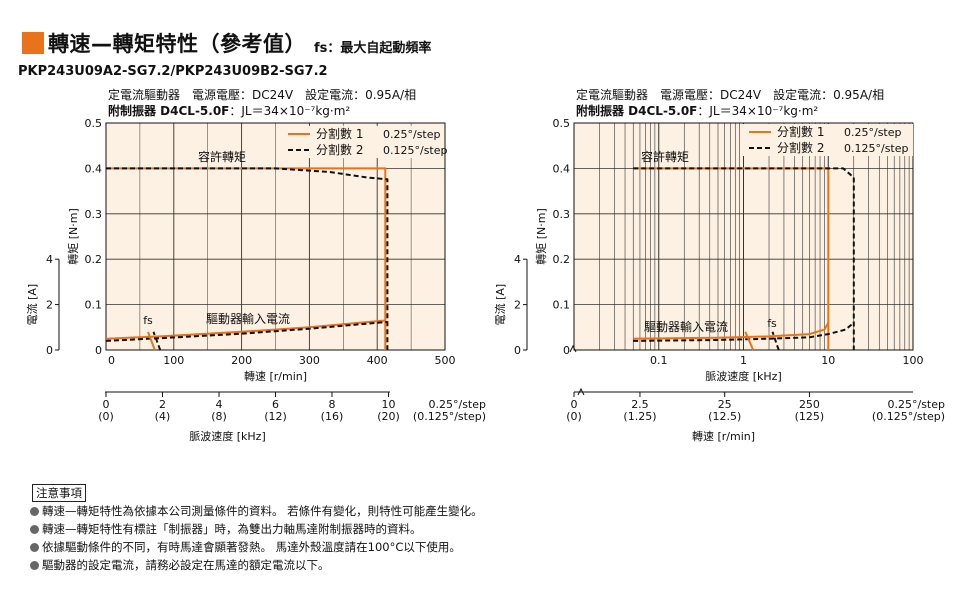  What do you see at coordinates (876, 148) in the screenshot?
I see `legend-step-series2: 0.125°/step` at bounding box center [876, 148].